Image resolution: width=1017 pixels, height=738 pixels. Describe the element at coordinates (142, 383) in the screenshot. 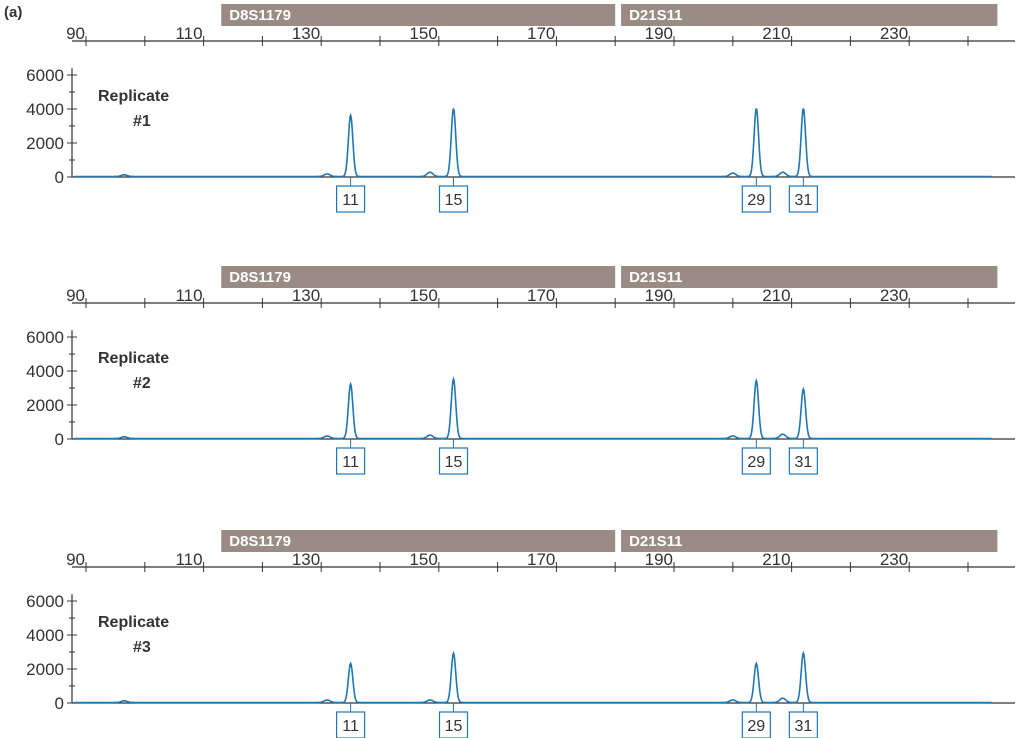

I see `replicate-label: #2` at that location.